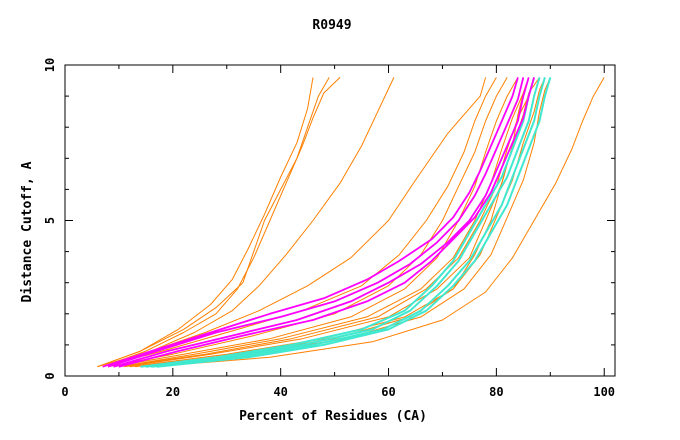 The height and width of the screenshot is (440, 680). What do you see at coordinates (496, 392) in the screenshot?
I see `x-tick-label: 80` at bounding box center [496, 392].